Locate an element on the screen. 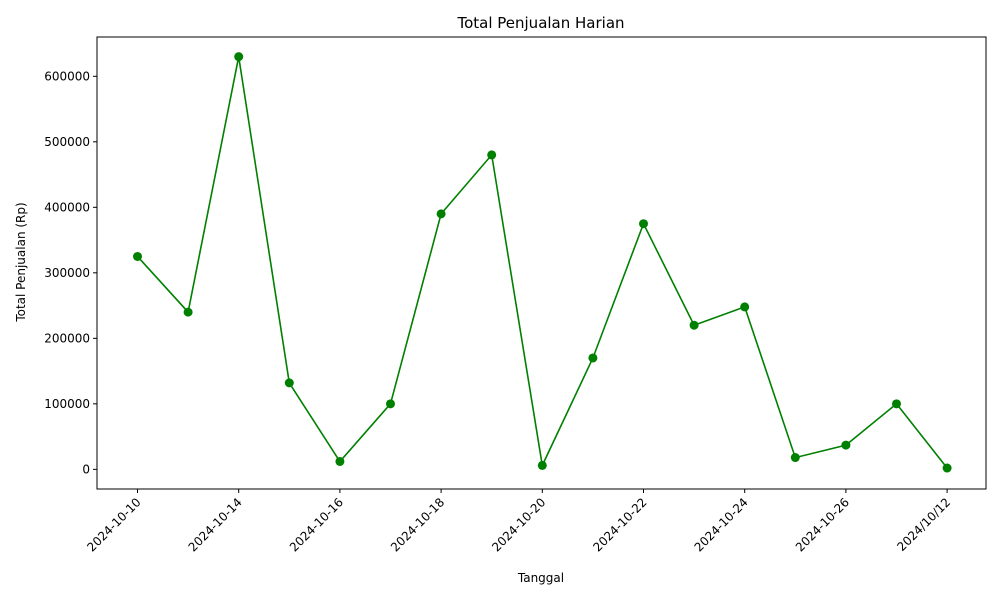  y-tick-label: 600000 is located at coordinates (67, 76).